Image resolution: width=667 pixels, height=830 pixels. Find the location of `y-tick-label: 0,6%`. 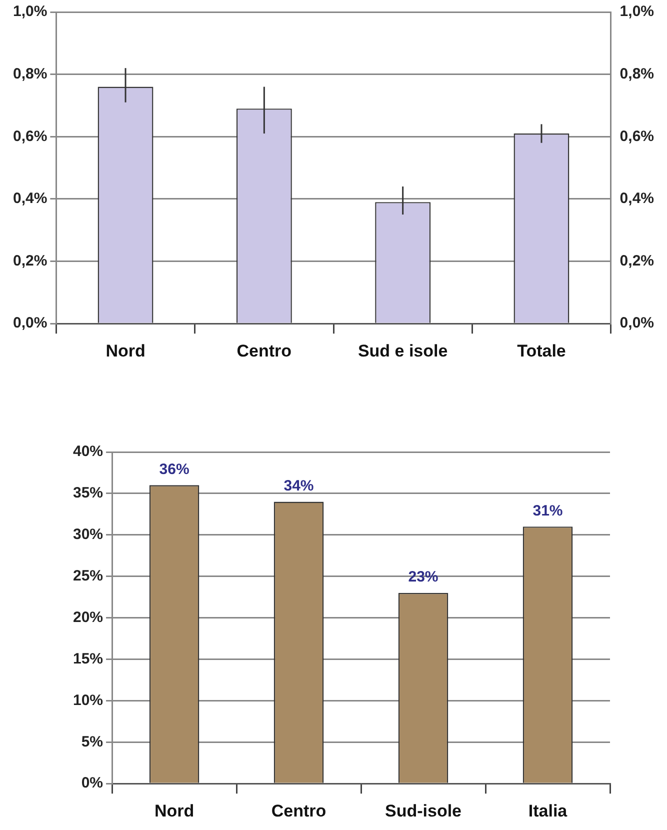

y-tick-label: 0,6% is located at coordinates (30, 136).